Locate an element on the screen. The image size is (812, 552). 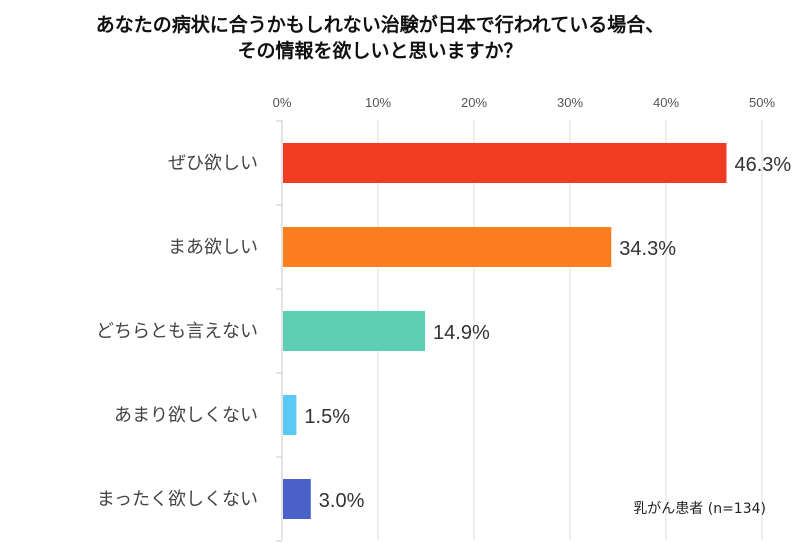
category-label: まったく欲しくない is located at coordinates (177, 499).